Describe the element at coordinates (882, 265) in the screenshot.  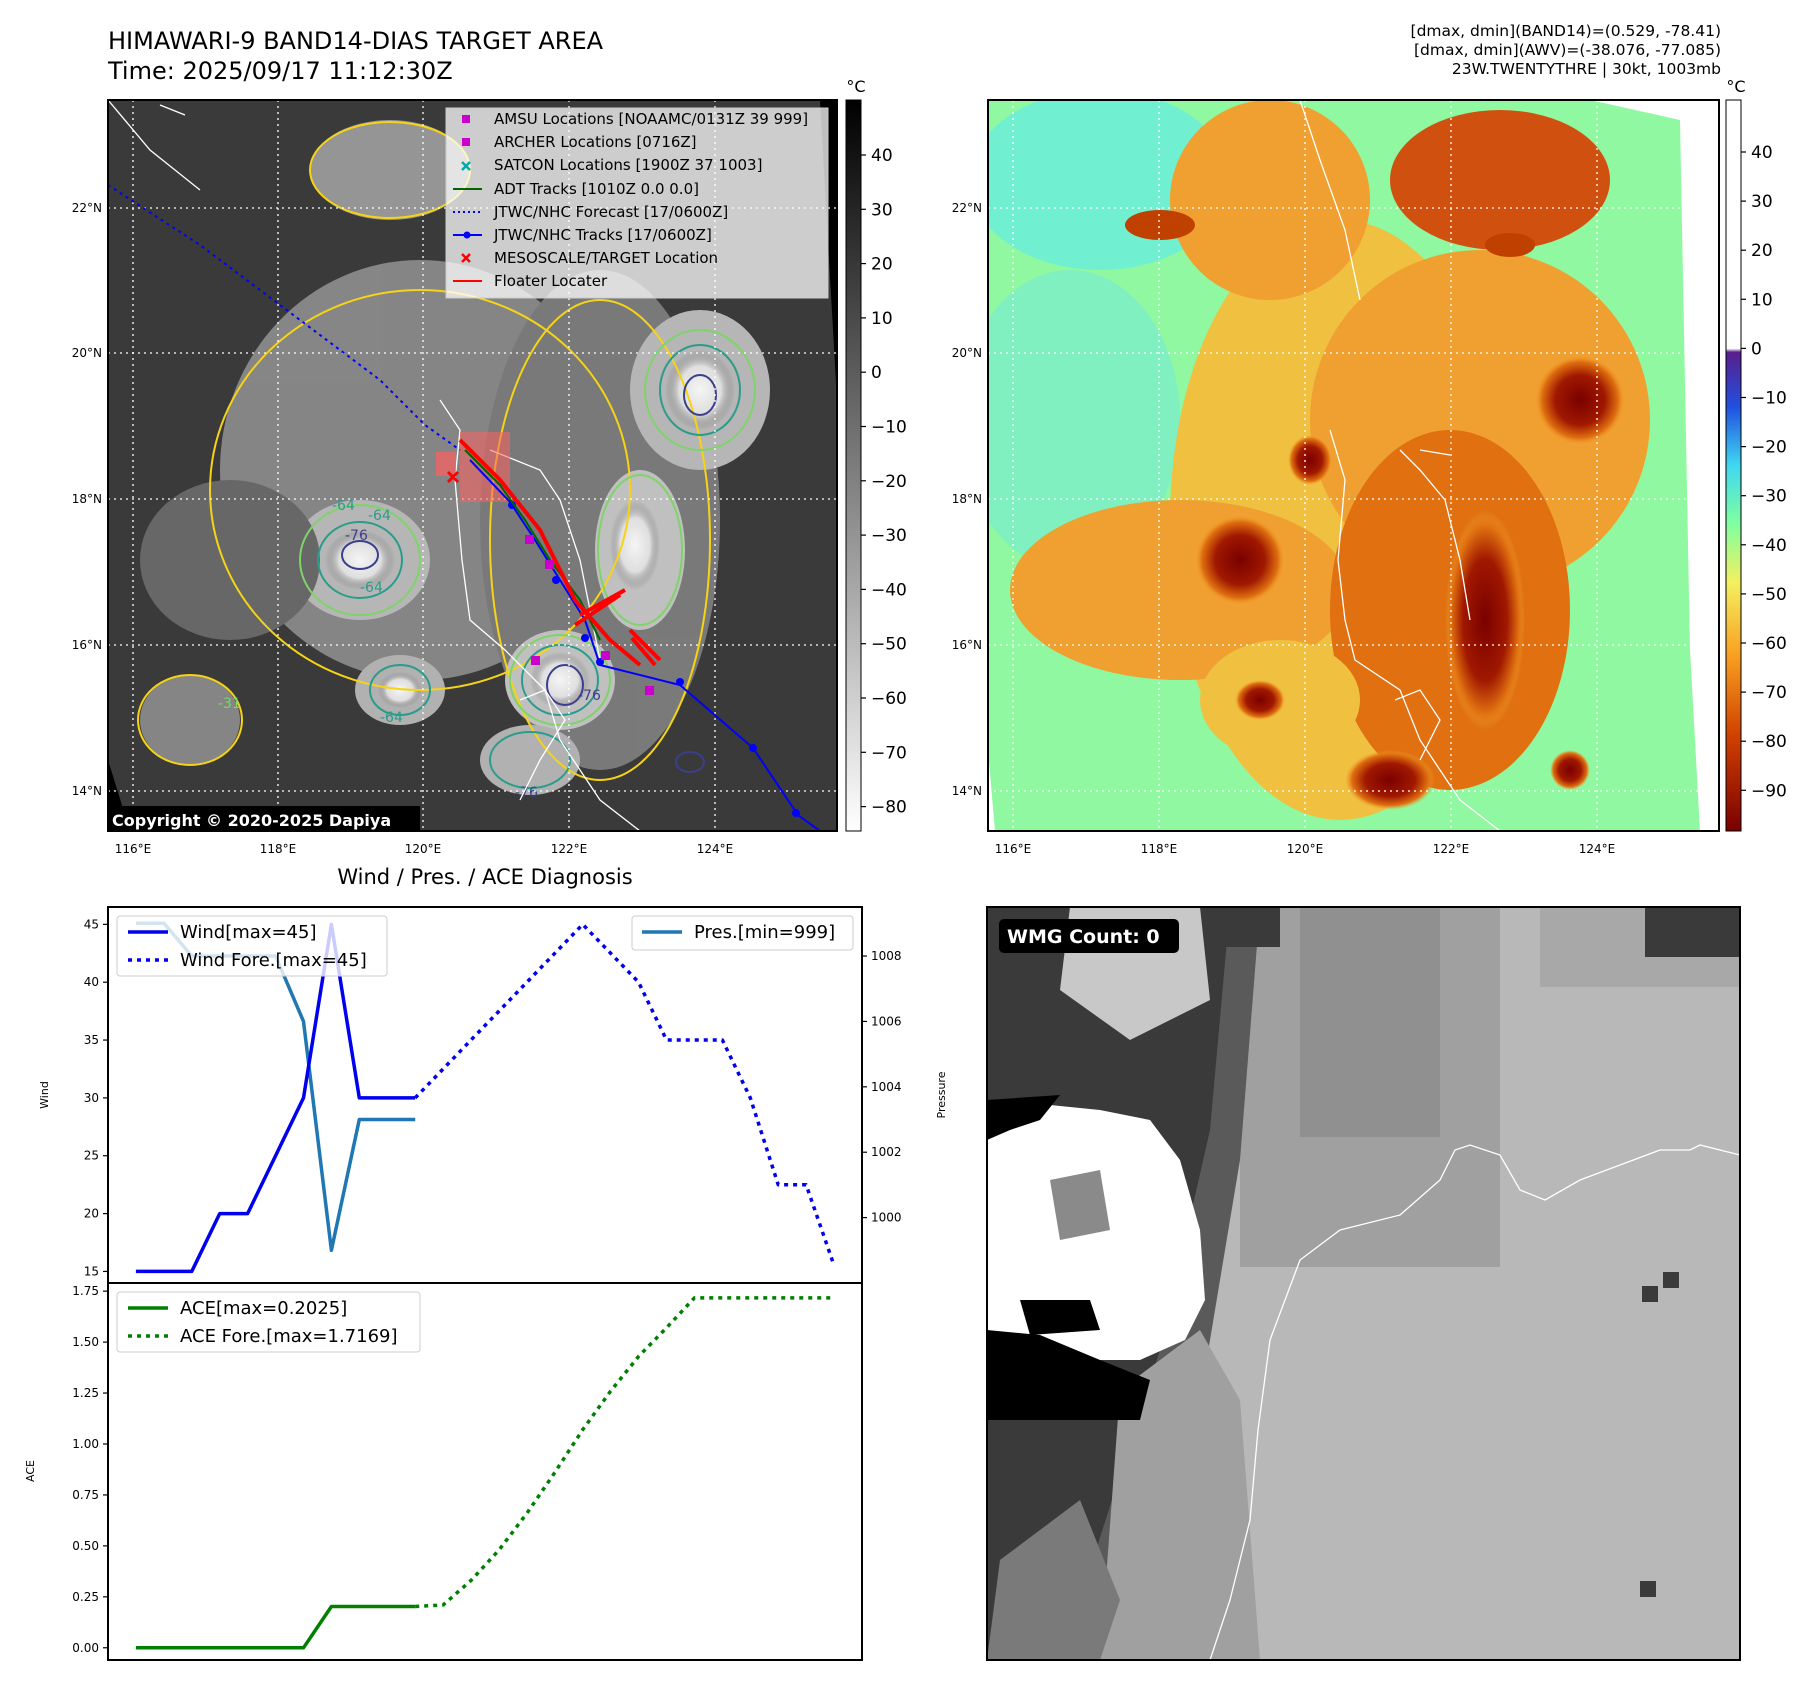
I see `ir-colorbar-tick-label: 20` at that location.